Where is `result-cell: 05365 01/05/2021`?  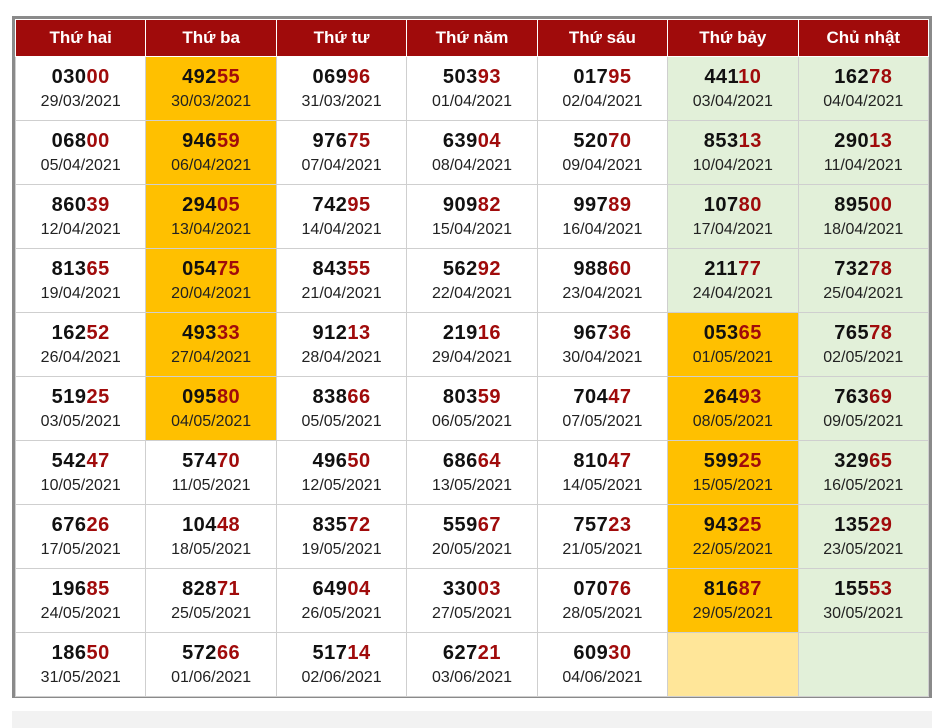
result-cell: 05365 01/05/2021 is located at coordinates (733, 344).